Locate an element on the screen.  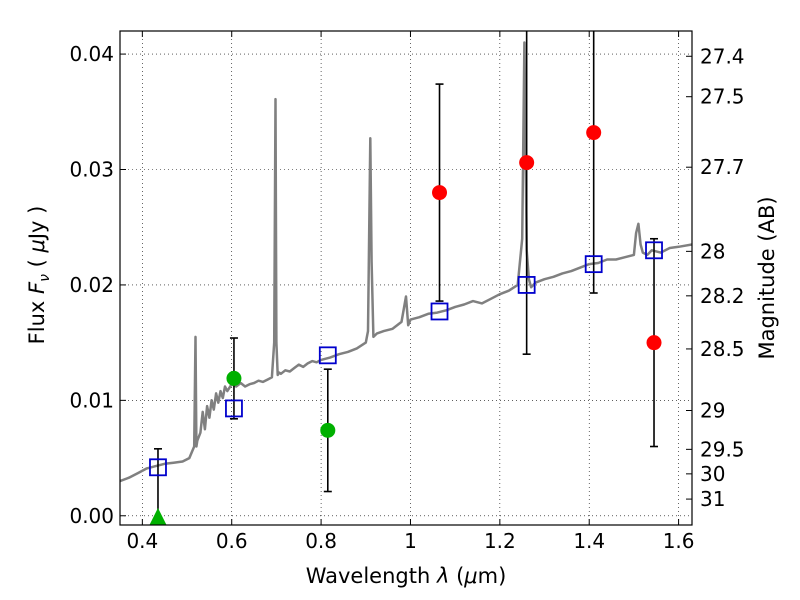
y-tick-label: 0.04 is located at coordinates (91, 54).